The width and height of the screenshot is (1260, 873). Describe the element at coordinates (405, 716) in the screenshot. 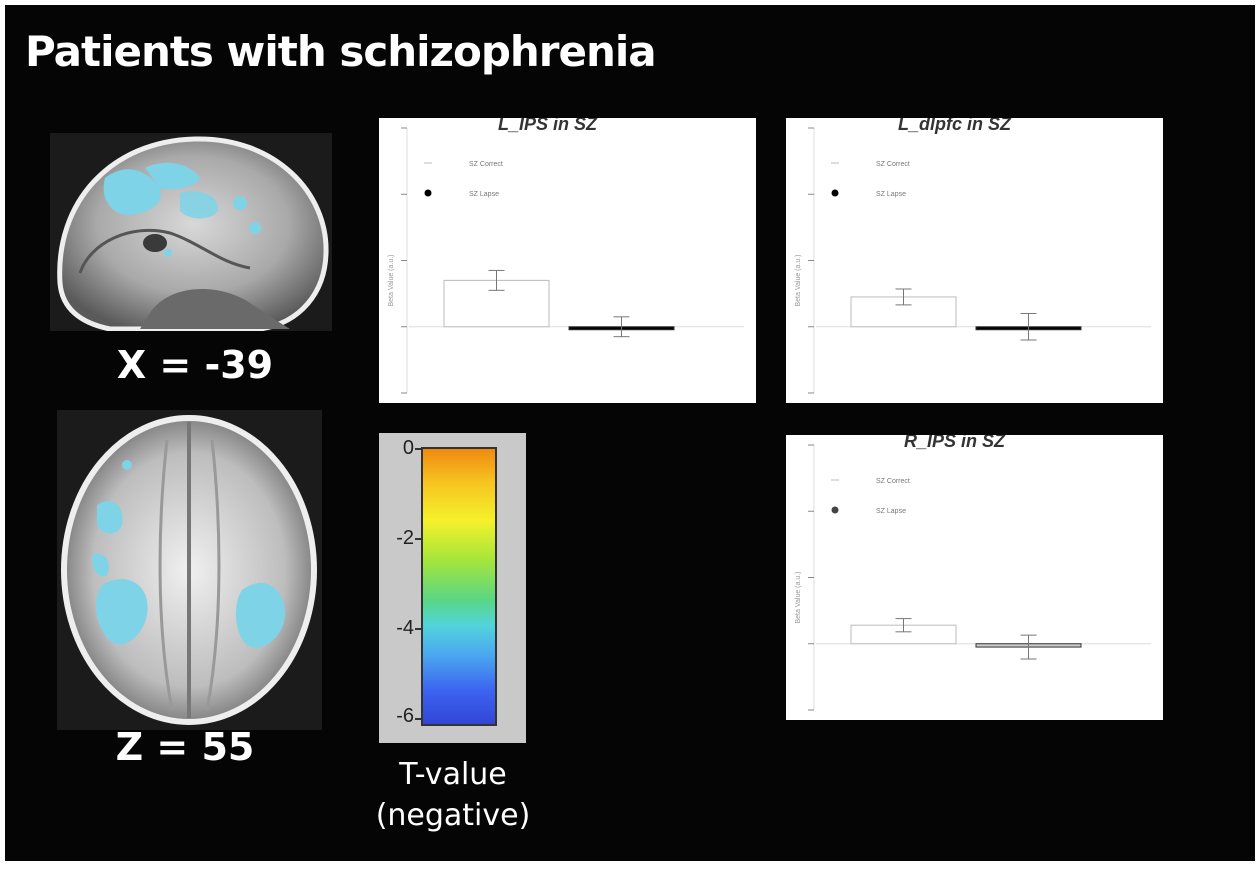

I see `colorbar-tick-label: -6` at that location.